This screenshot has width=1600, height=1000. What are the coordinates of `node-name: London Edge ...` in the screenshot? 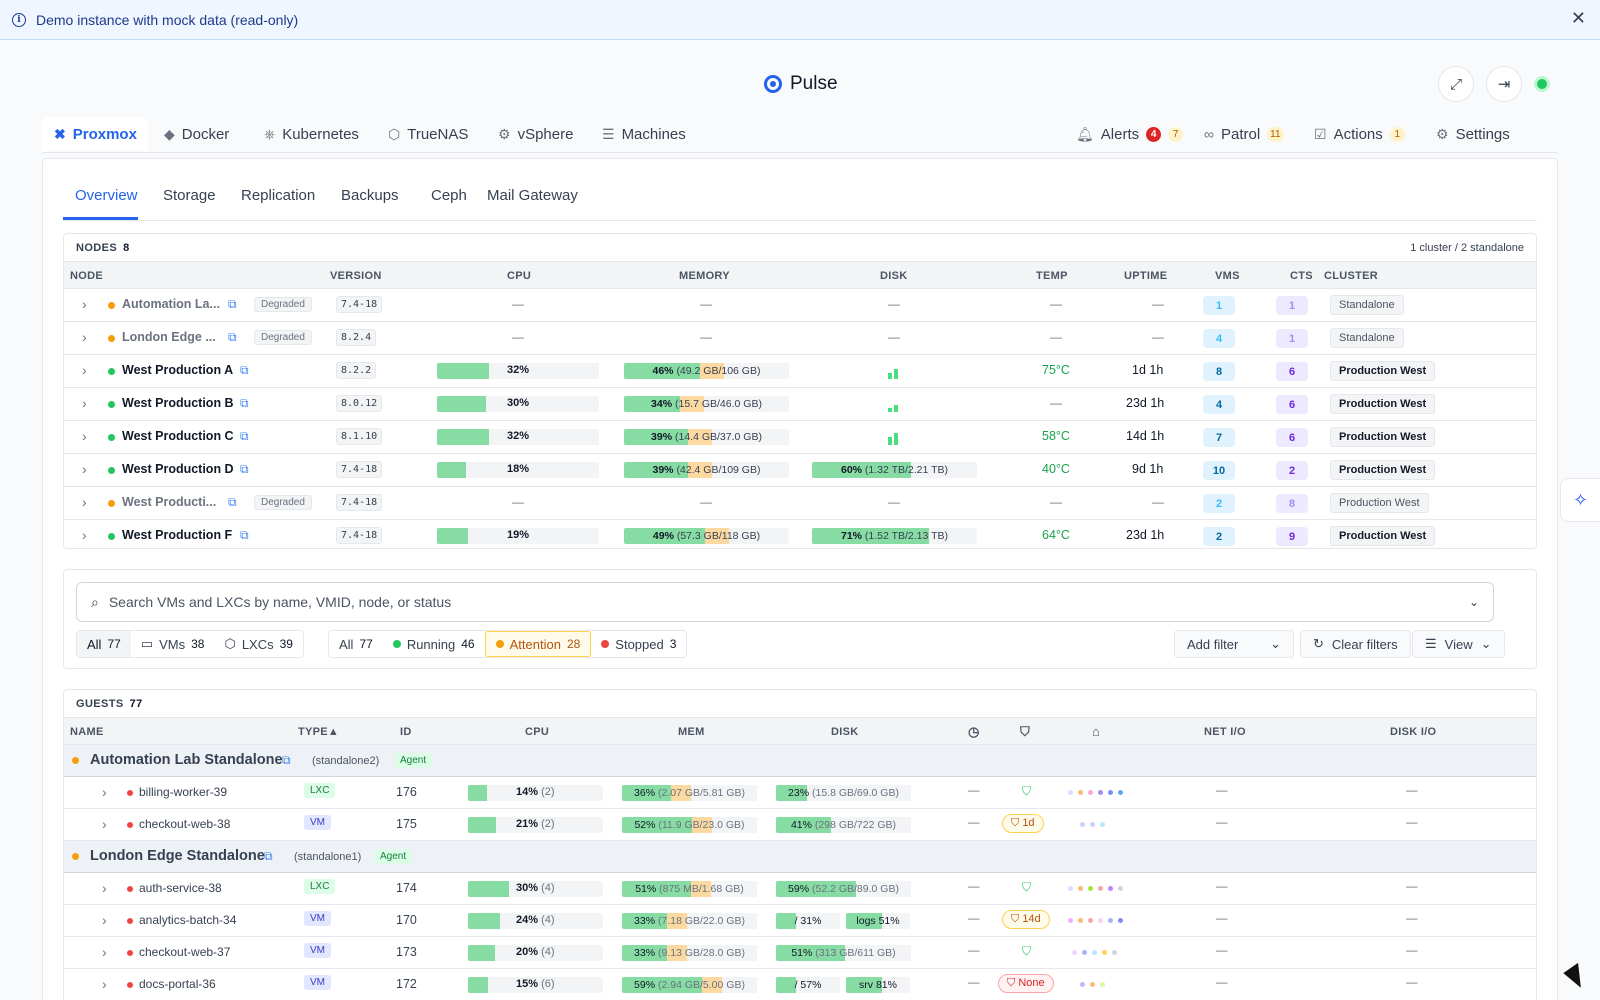 It's located at (169, 337).